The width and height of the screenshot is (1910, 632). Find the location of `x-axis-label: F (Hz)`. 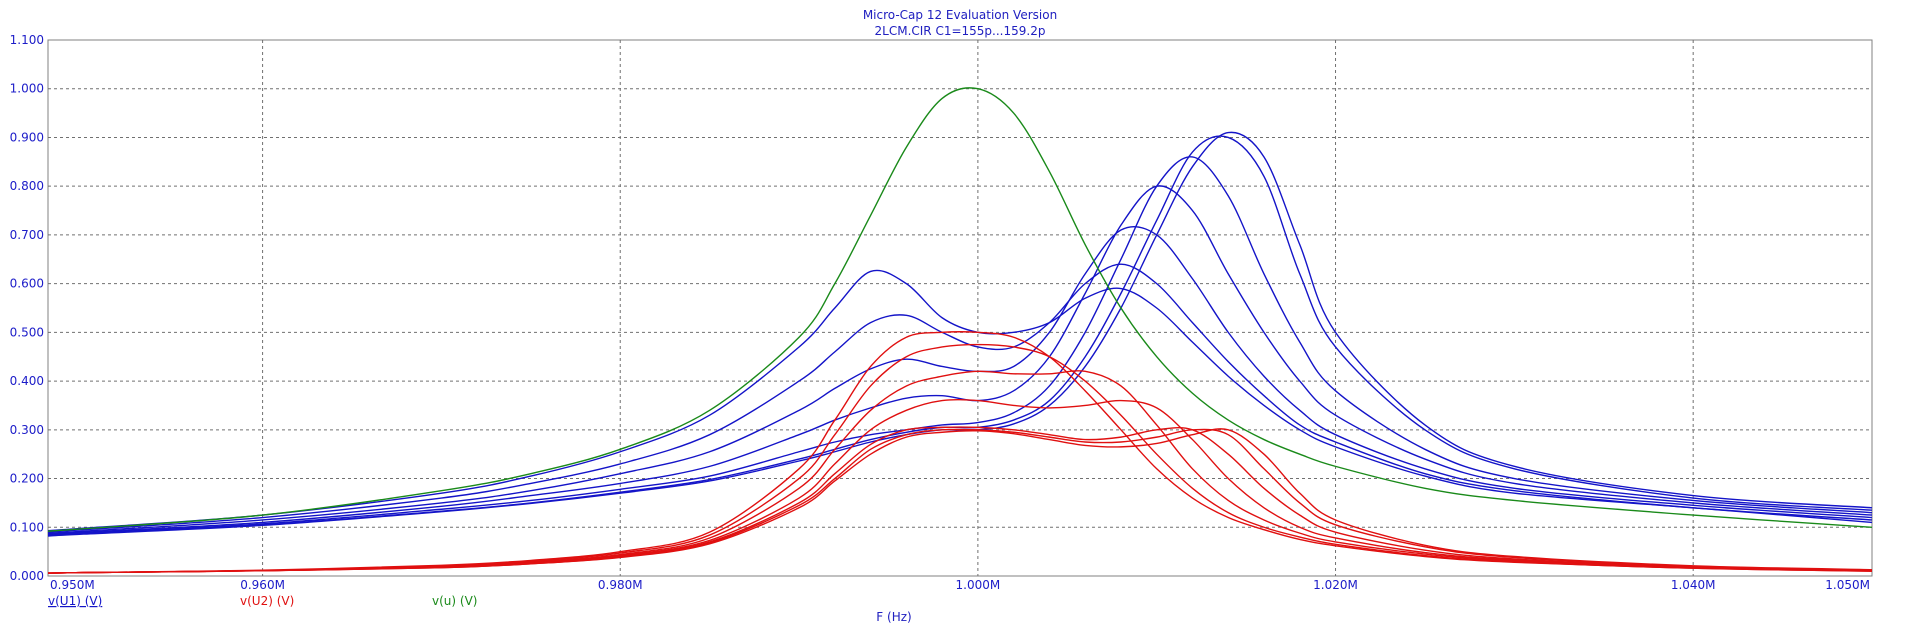

x-axis-label: F (Hz) is located at coordinates (893, 617).